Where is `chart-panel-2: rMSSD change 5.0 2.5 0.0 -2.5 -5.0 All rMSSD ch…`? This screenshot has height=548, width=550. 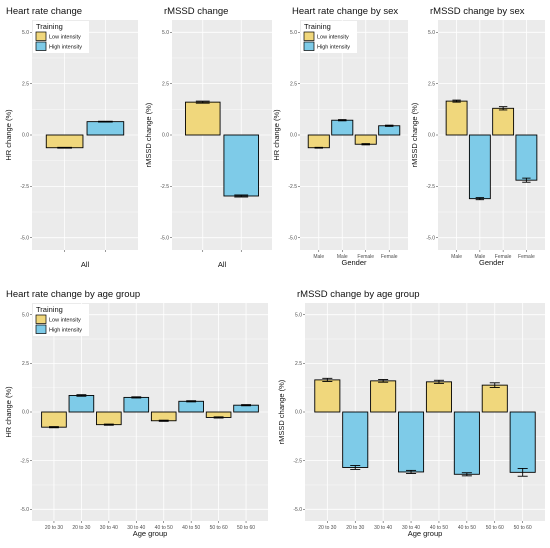
chart-panel-2: rMSSD change 5.0 2.5 0.0 -2.5 -5.0 All rMSSD ch… is located at coordinates (208, 137).